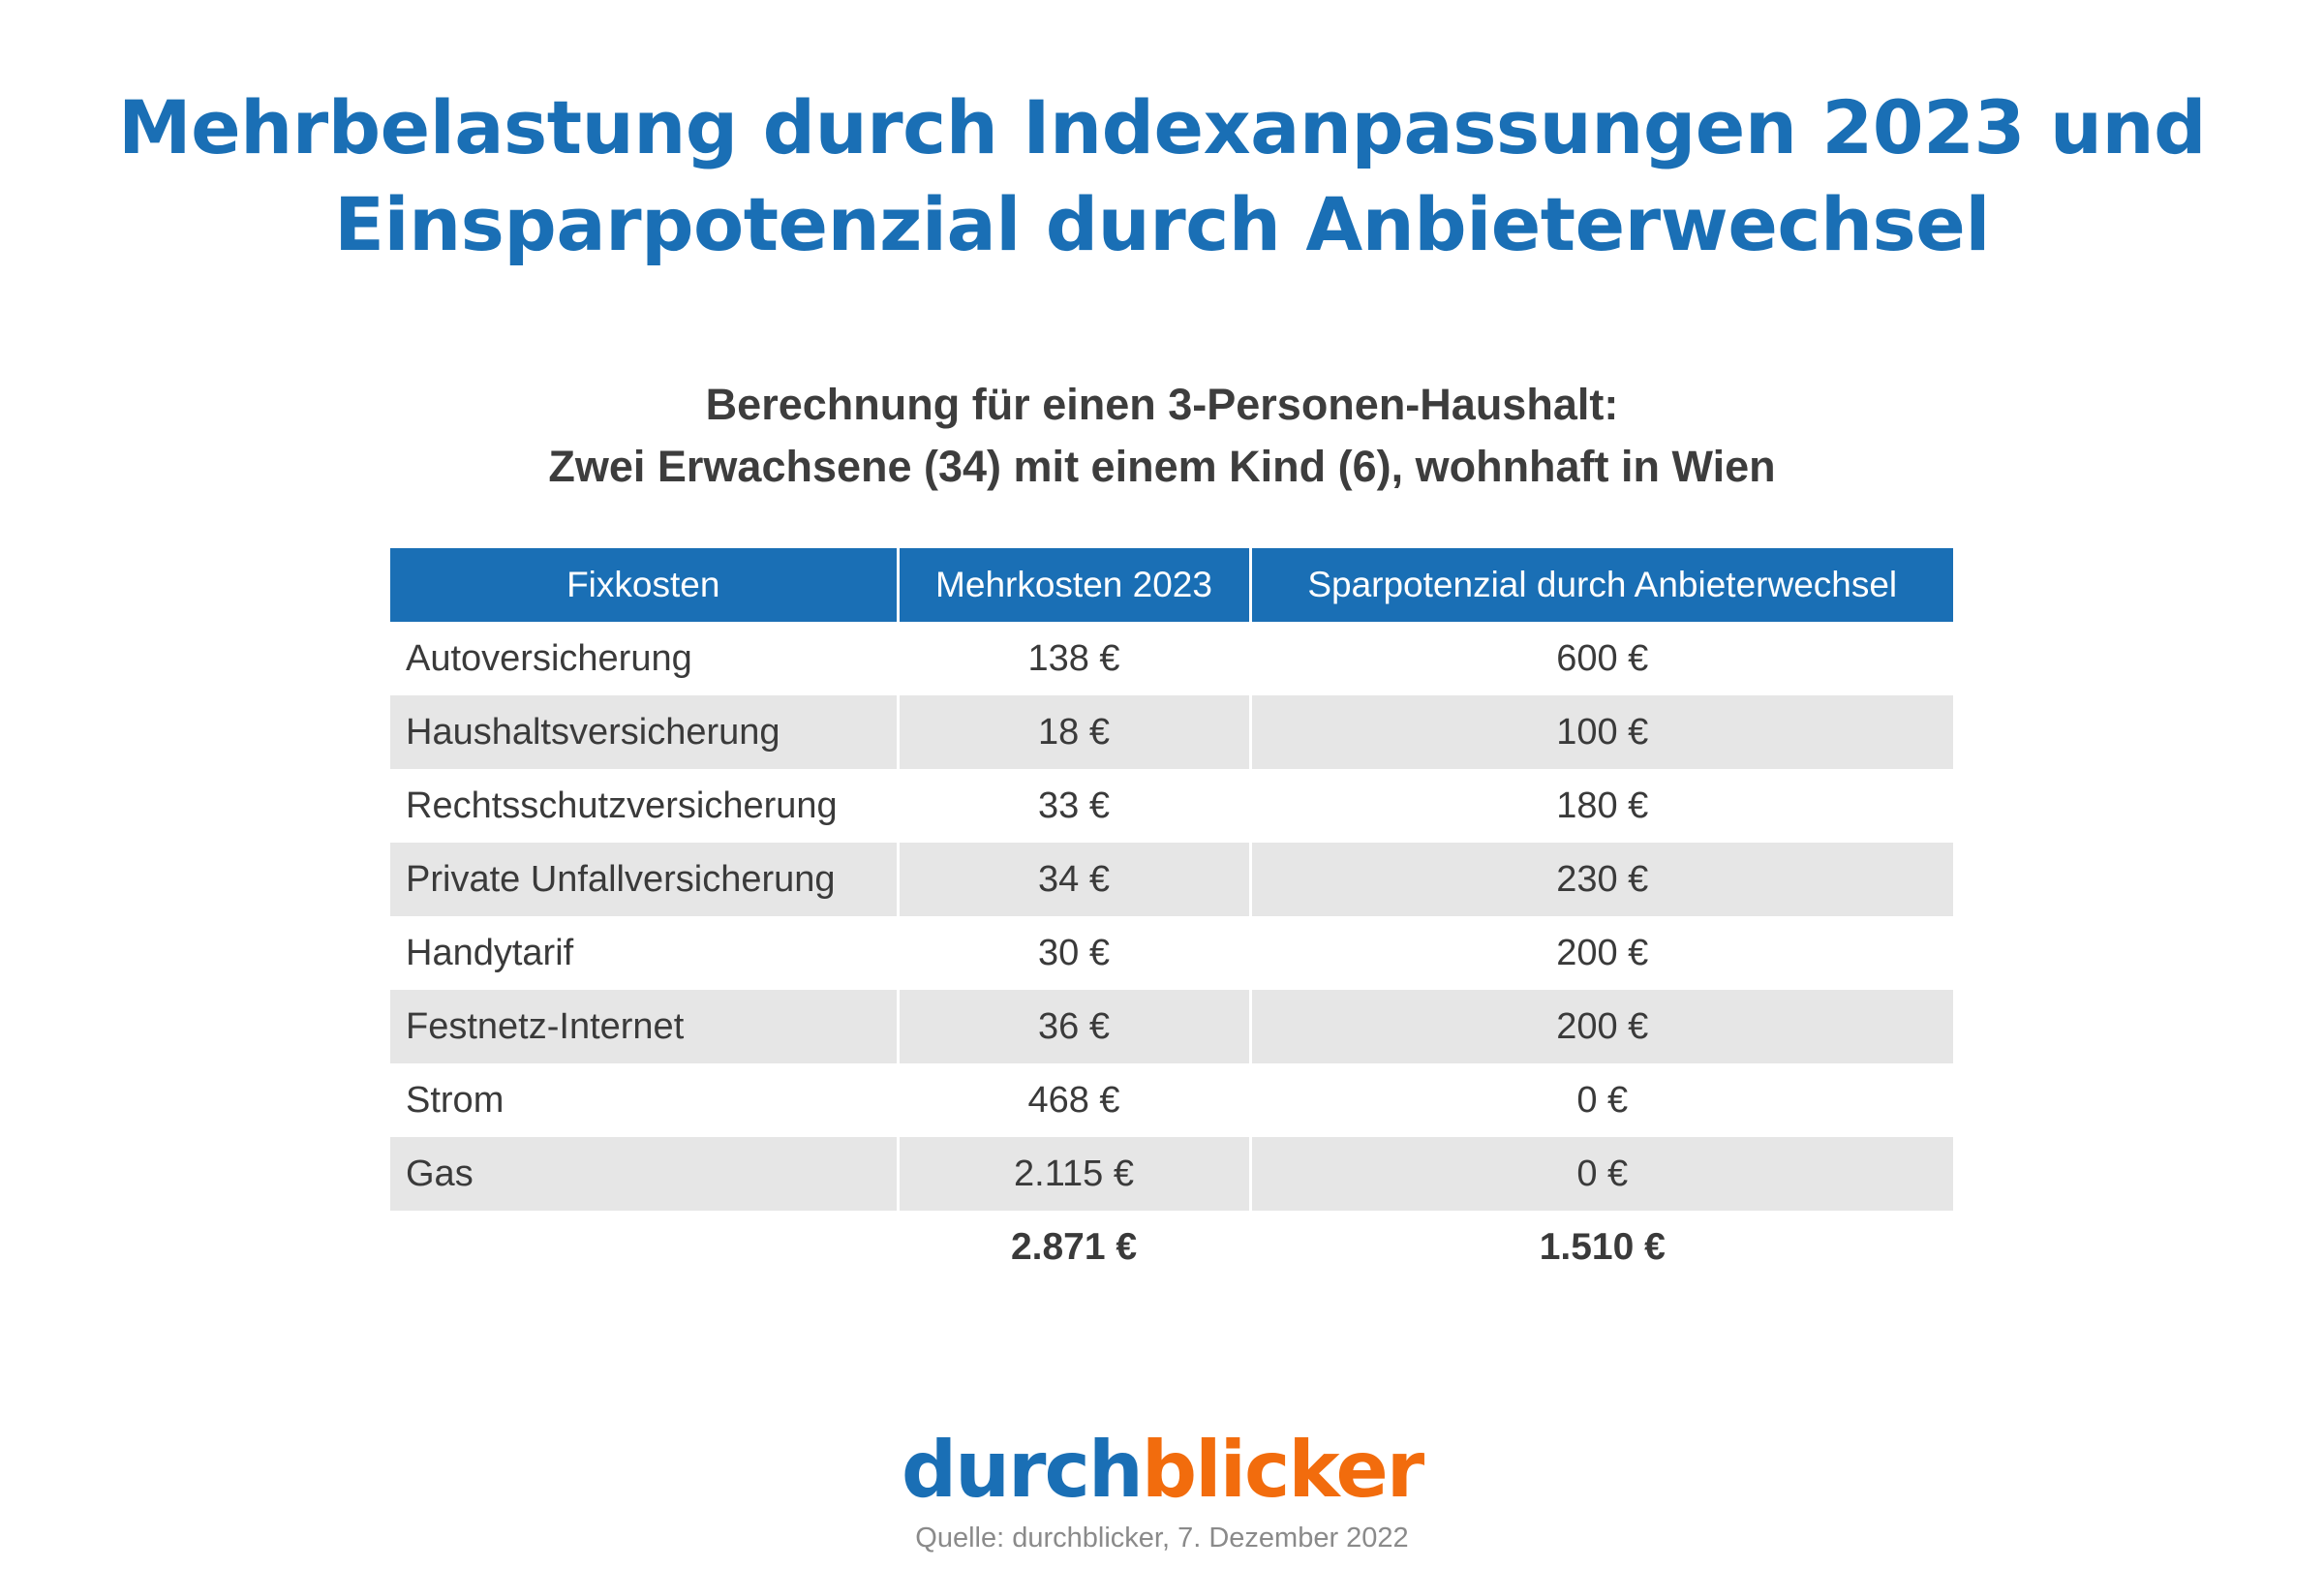 The image size is (2324, 1569). What do you see at coordinates (1283, 1470) in the screenshot?
I see `logo-part-blicker: blicker` at bounding box center [1283, 1470].